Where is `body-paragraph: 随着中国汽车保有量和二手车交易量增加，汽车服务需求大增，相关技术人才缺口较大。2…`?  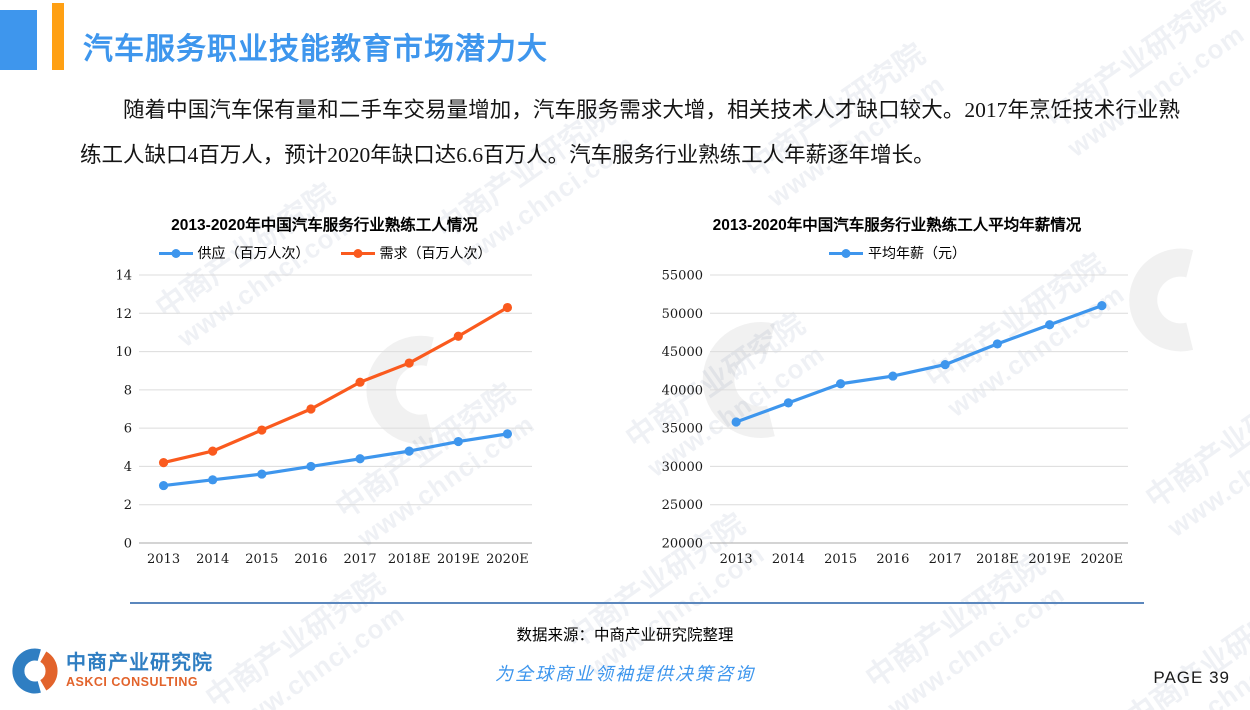
body-paragraph: 随着中国汽车保有量和二手车交易量增加，汽车服务需求大增，相关技术人才缺口较大。2… is located at coordinates (630, 132).